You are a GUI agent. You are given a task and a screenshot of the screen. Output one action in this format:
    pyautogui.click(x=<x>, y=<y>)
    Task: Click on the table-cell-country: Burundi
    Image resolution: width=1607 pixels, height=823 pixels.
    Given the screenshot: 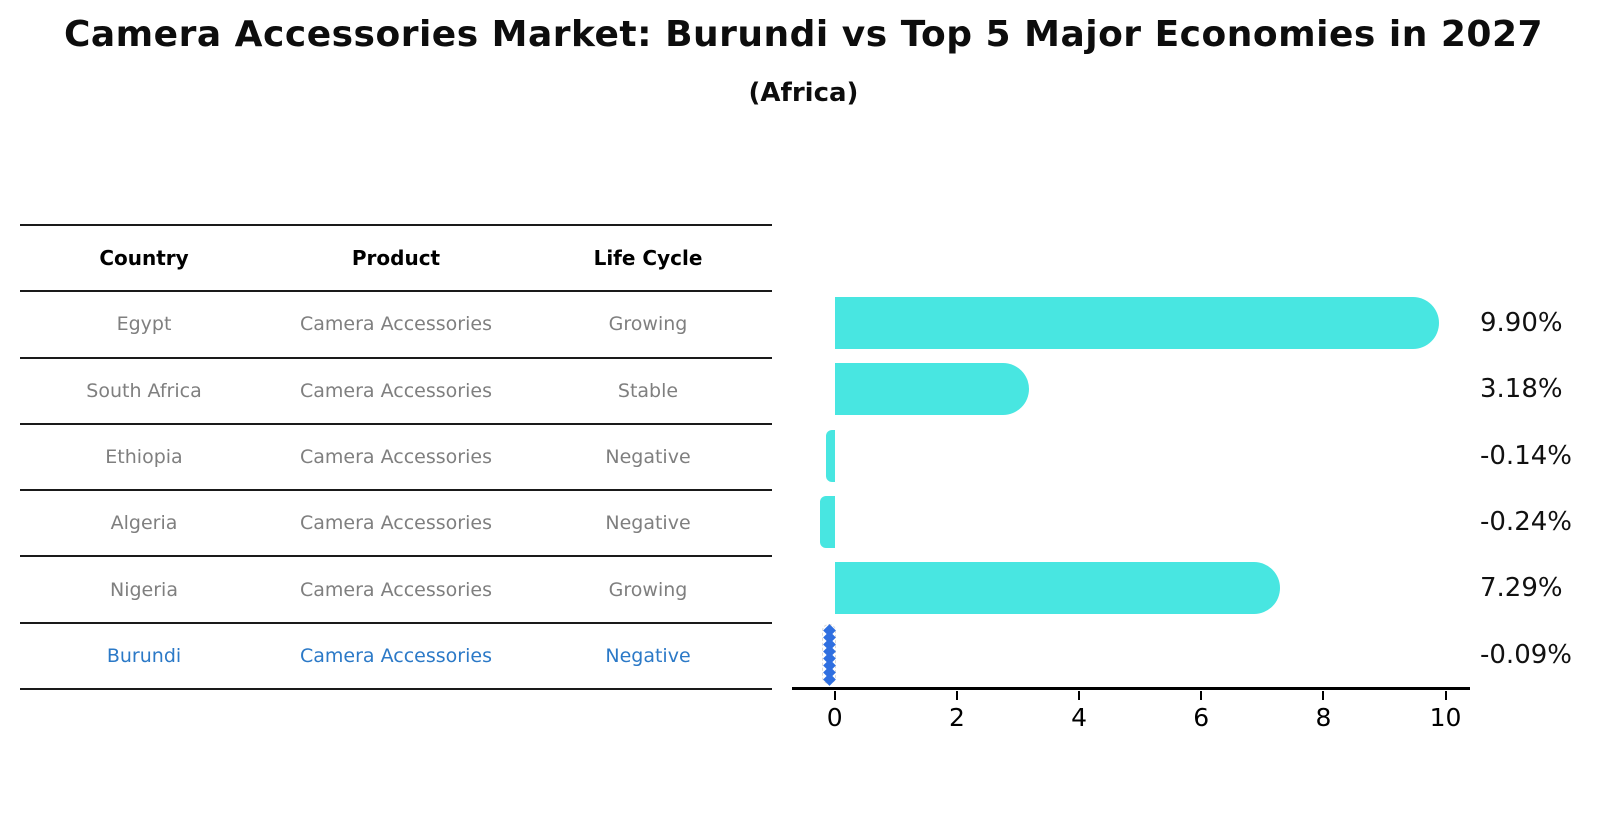 What is the action you would take?
    pyautogui.click(x=144, y=655)
    